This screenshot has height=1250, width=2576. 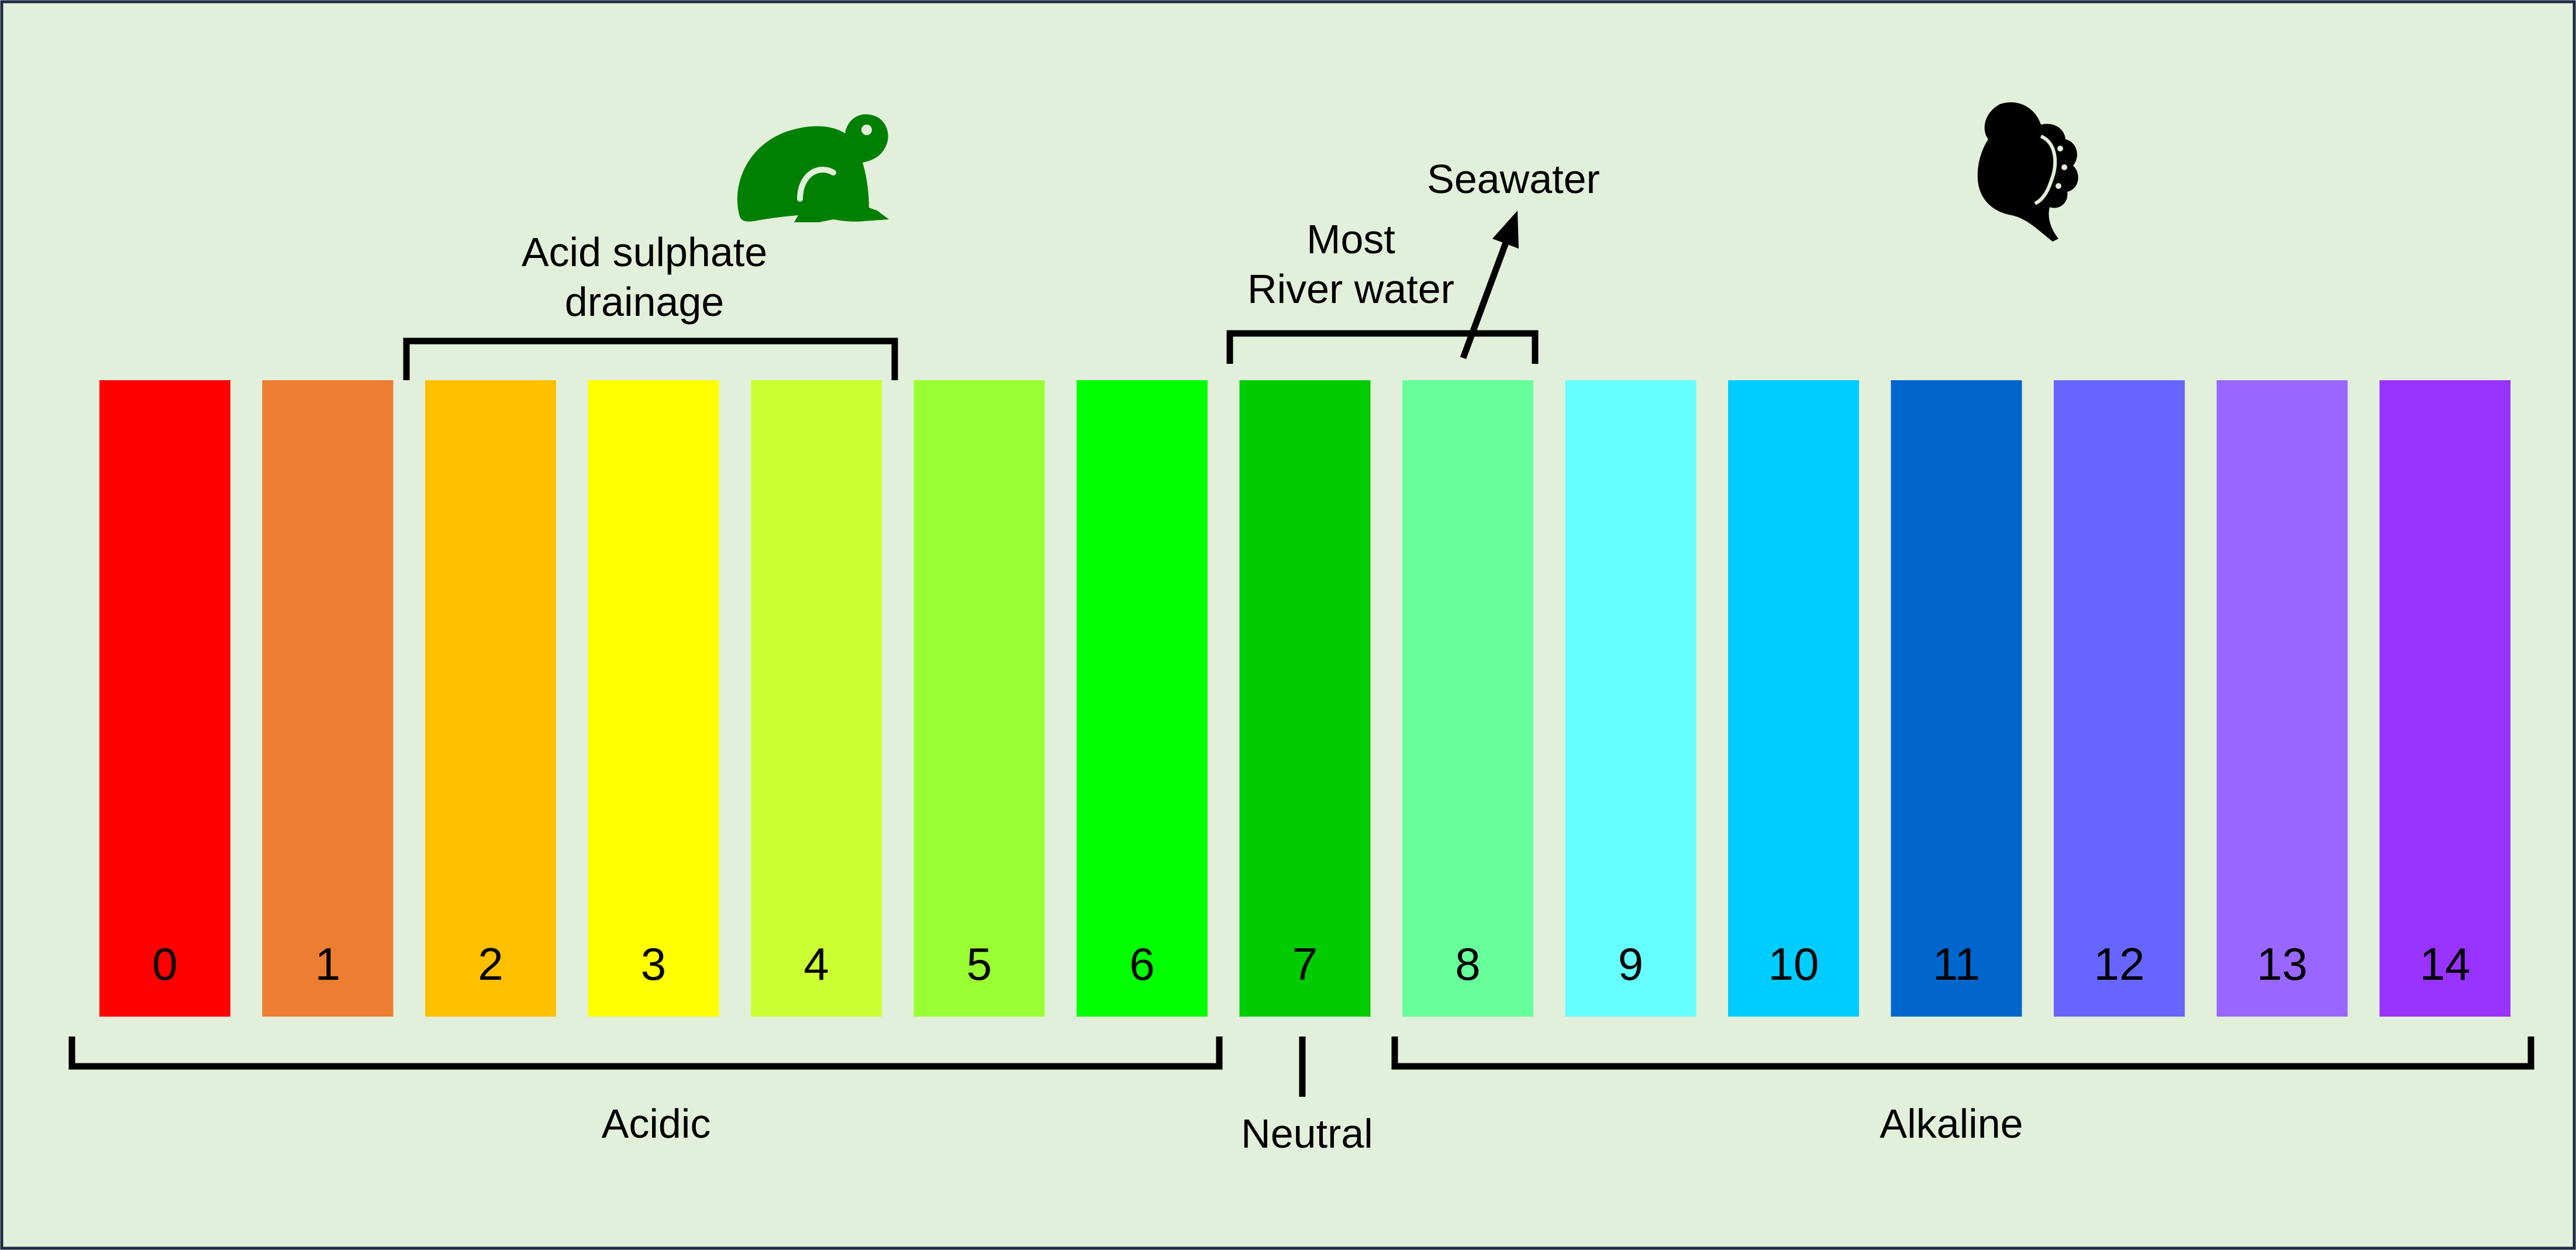 What do you see at coordinates (1957, 964) in the screenshot?
I see `ph-bar-label-11: 11` at bounding box center [1957, 964].